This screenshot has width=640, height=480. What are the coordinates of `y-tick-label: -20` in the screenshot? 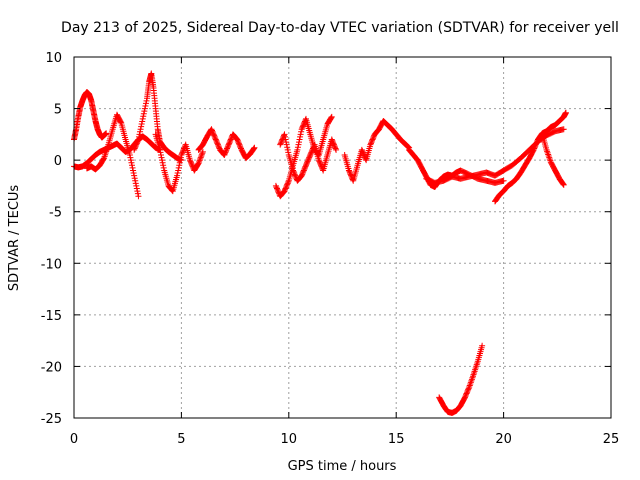 It's located at (51, 367).